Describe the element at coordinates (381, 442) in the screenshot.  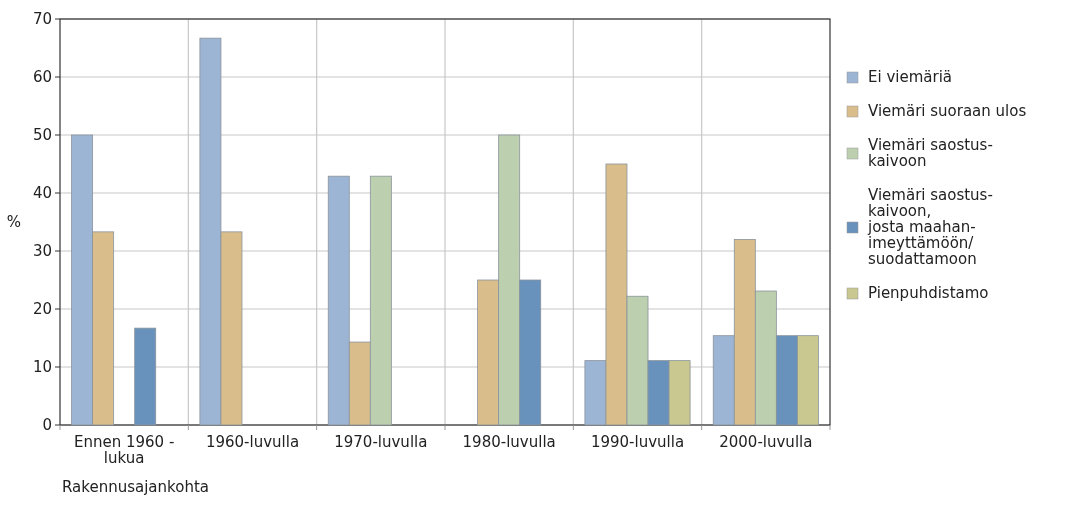
I see `x-tick-label: 1970-luvulla` at that location.